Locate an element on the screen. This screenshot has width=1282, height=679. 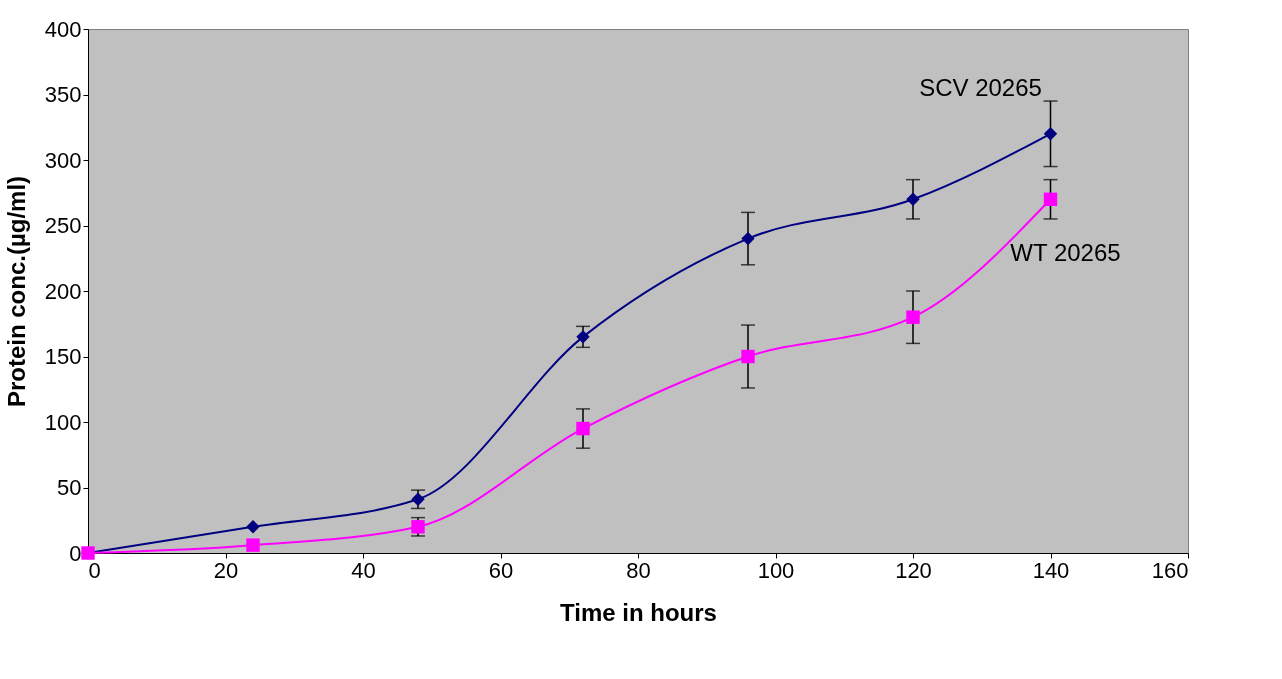
x-tick-label: 140 is located at coordinates (1051, 570).